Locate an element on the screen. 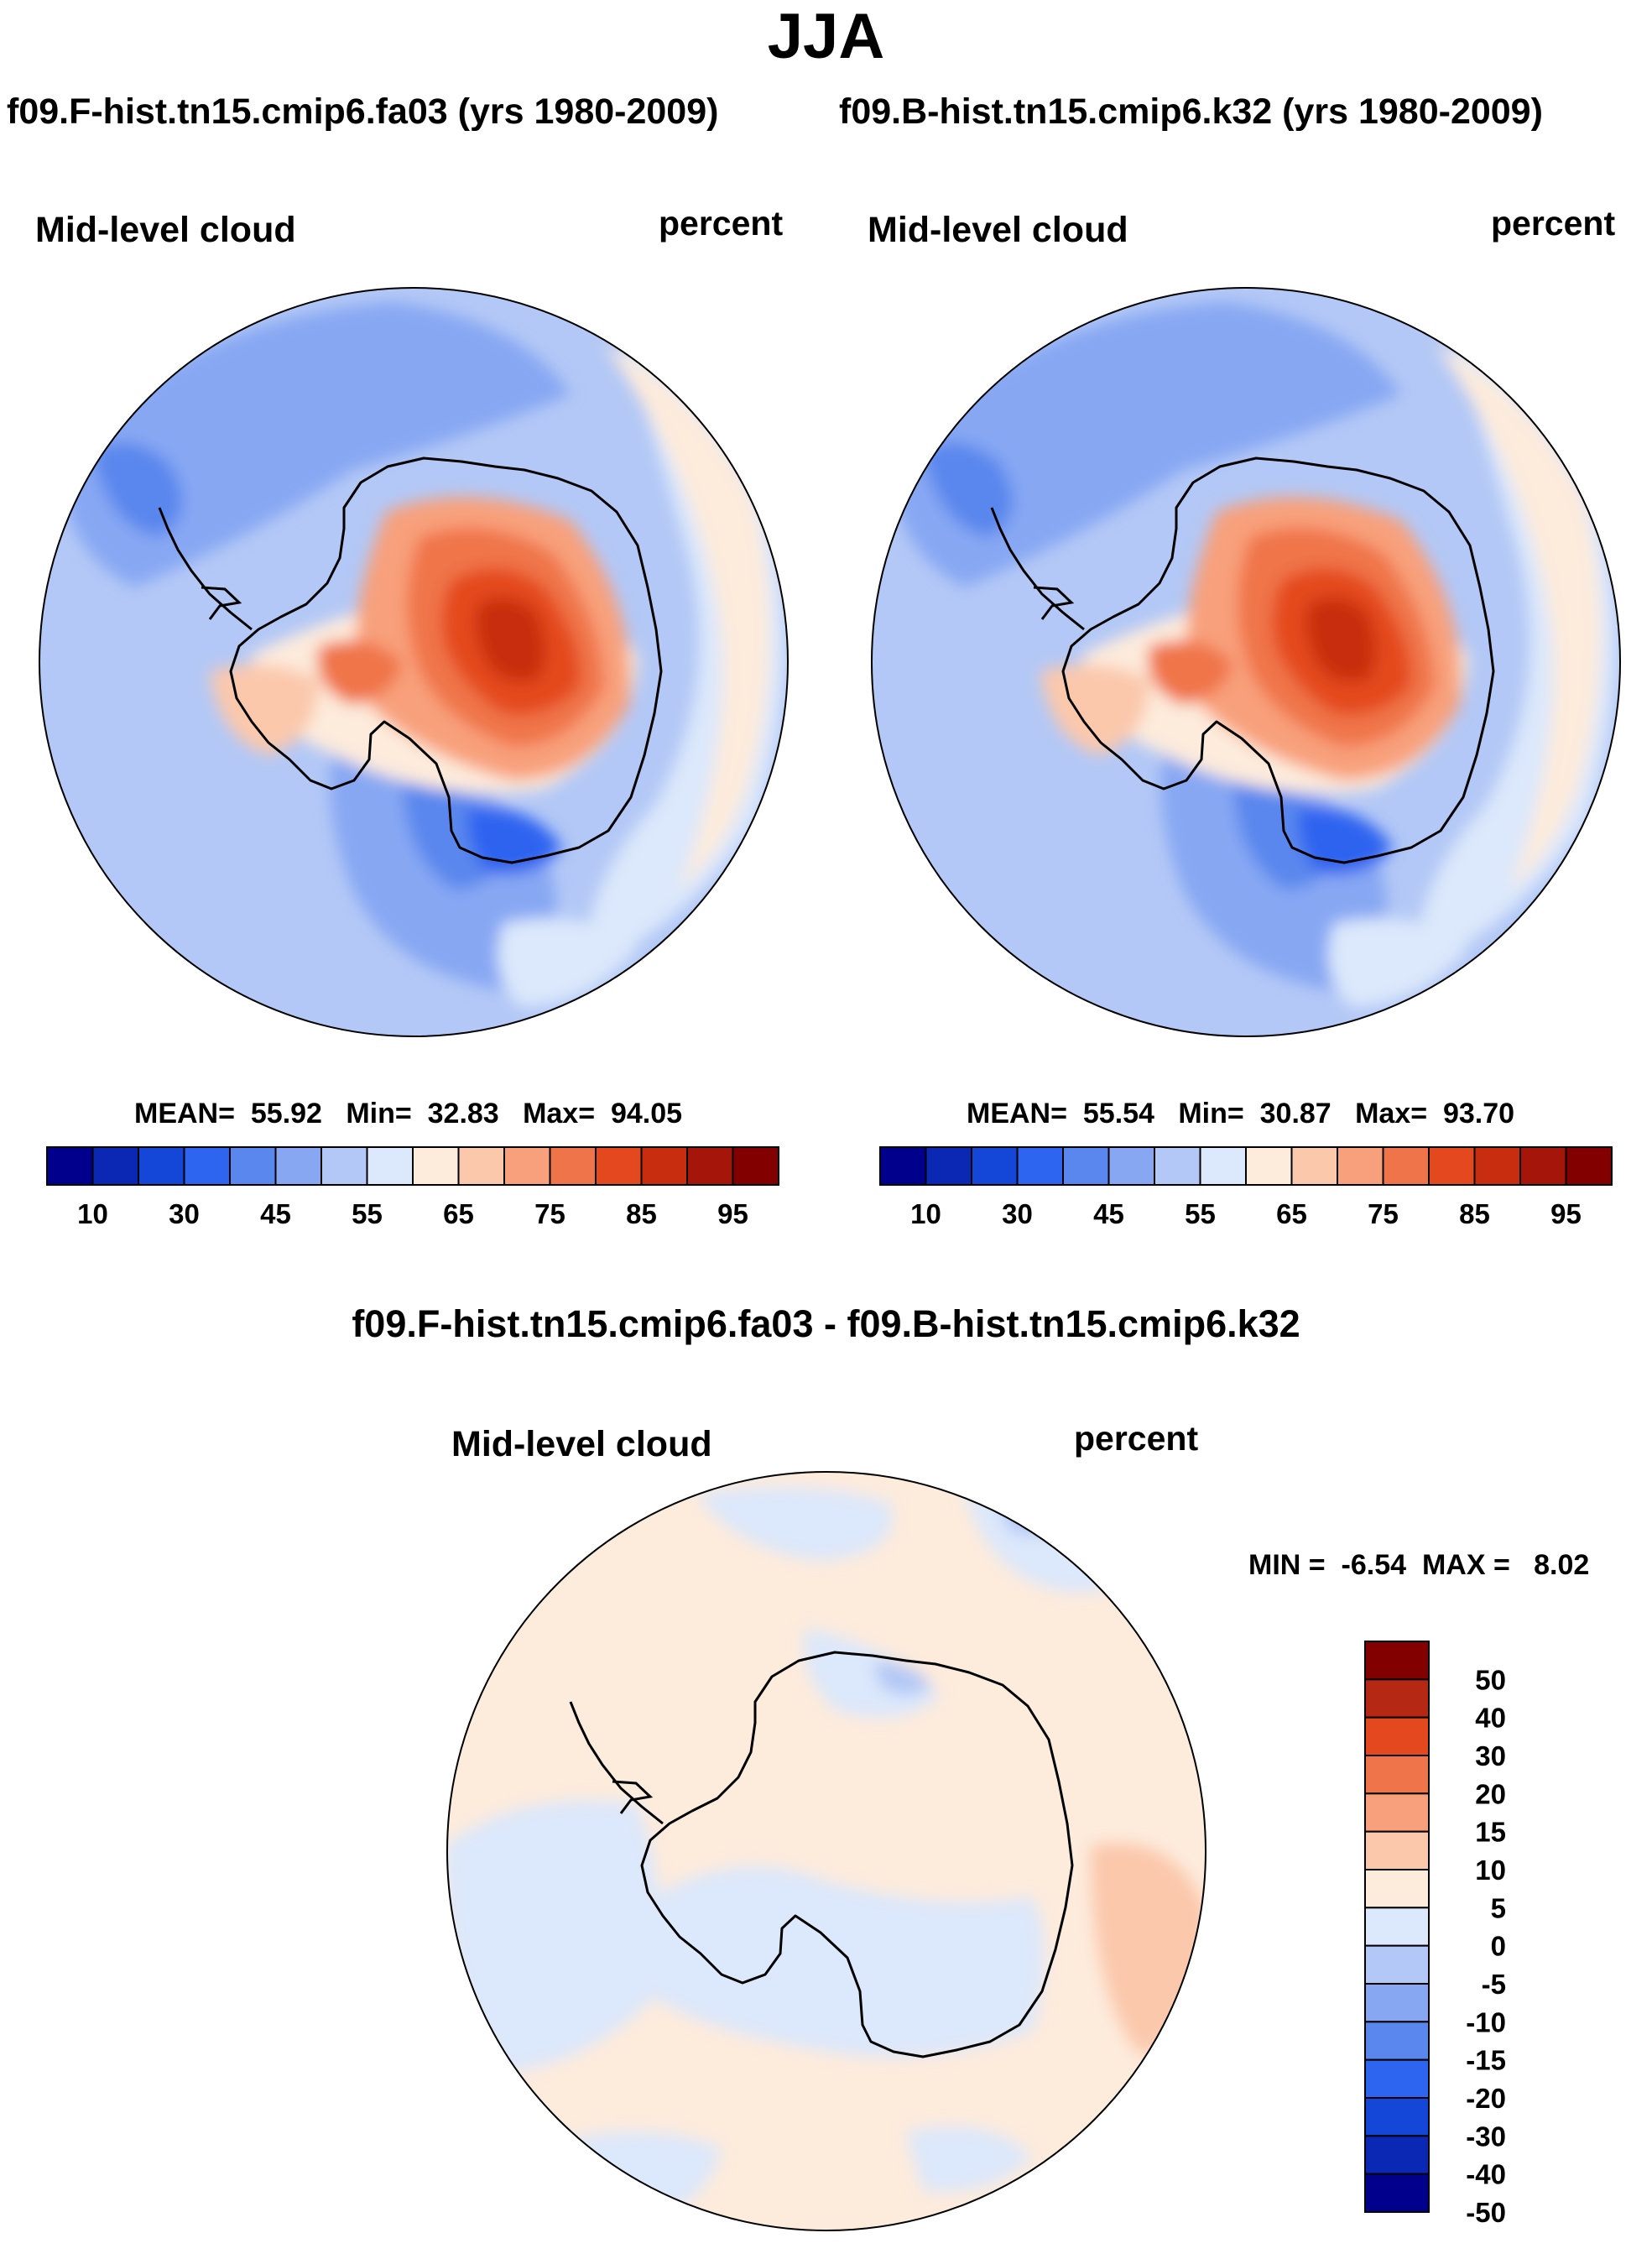 The height and width of the screenshot is (2259, 1652). panel-b-coastline is located at coordinates (1278, 660).